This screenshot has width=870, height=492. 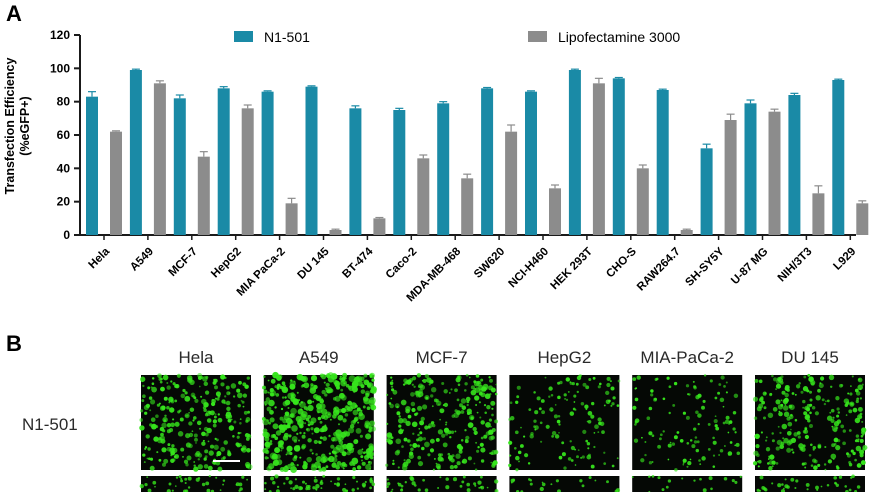 What do you see at coordinates (457, 37) in the screenshot?
I see `legend: N1-501 Lipofectamine 3000` at bounding box center [457, 37].